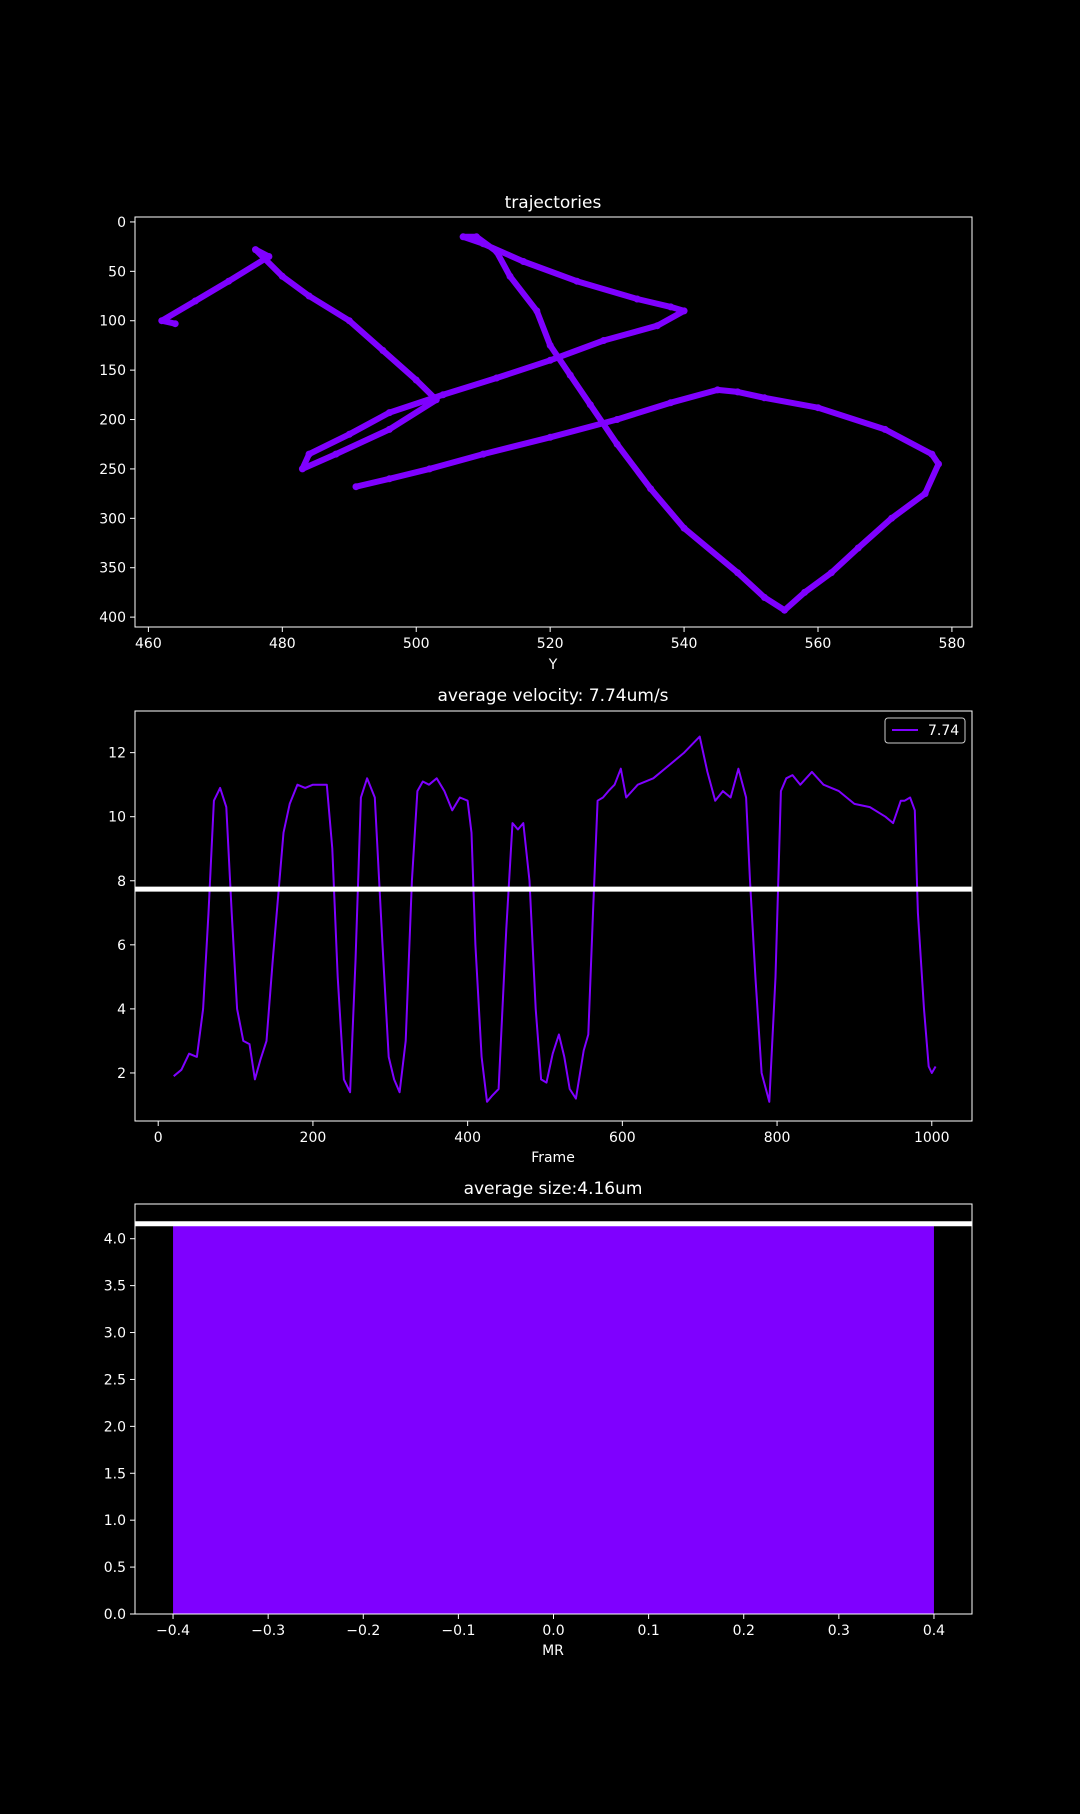  Describe the element at coordinates (115, 1427) in the screenshot. I see `size-y-tick-label: 2.0` at that location.